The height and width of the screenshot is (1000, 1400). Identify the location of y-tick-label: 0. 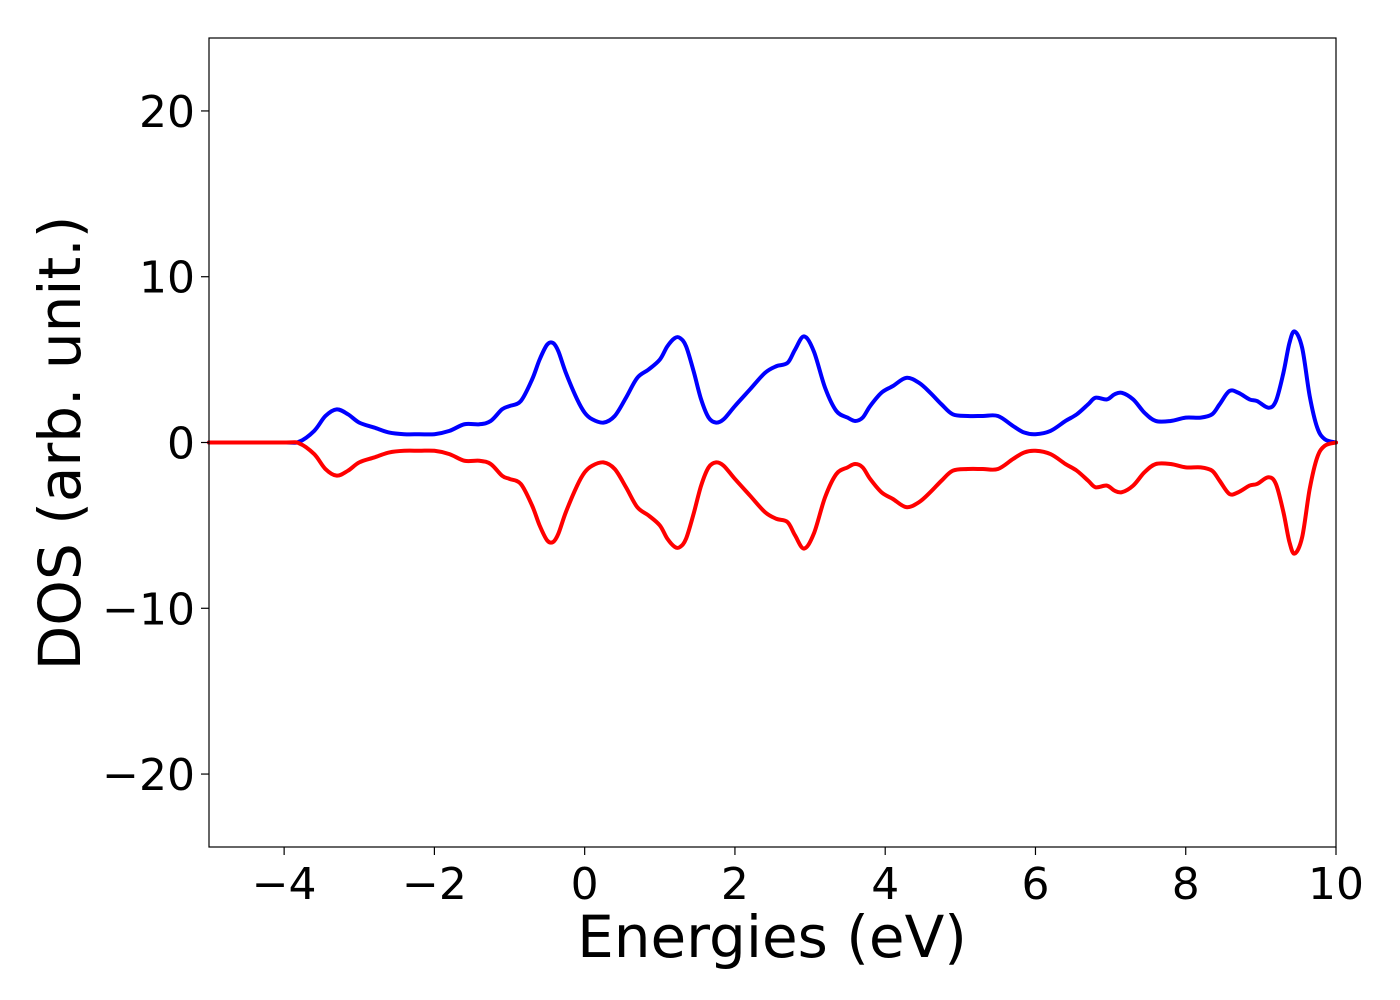
(181, 444).